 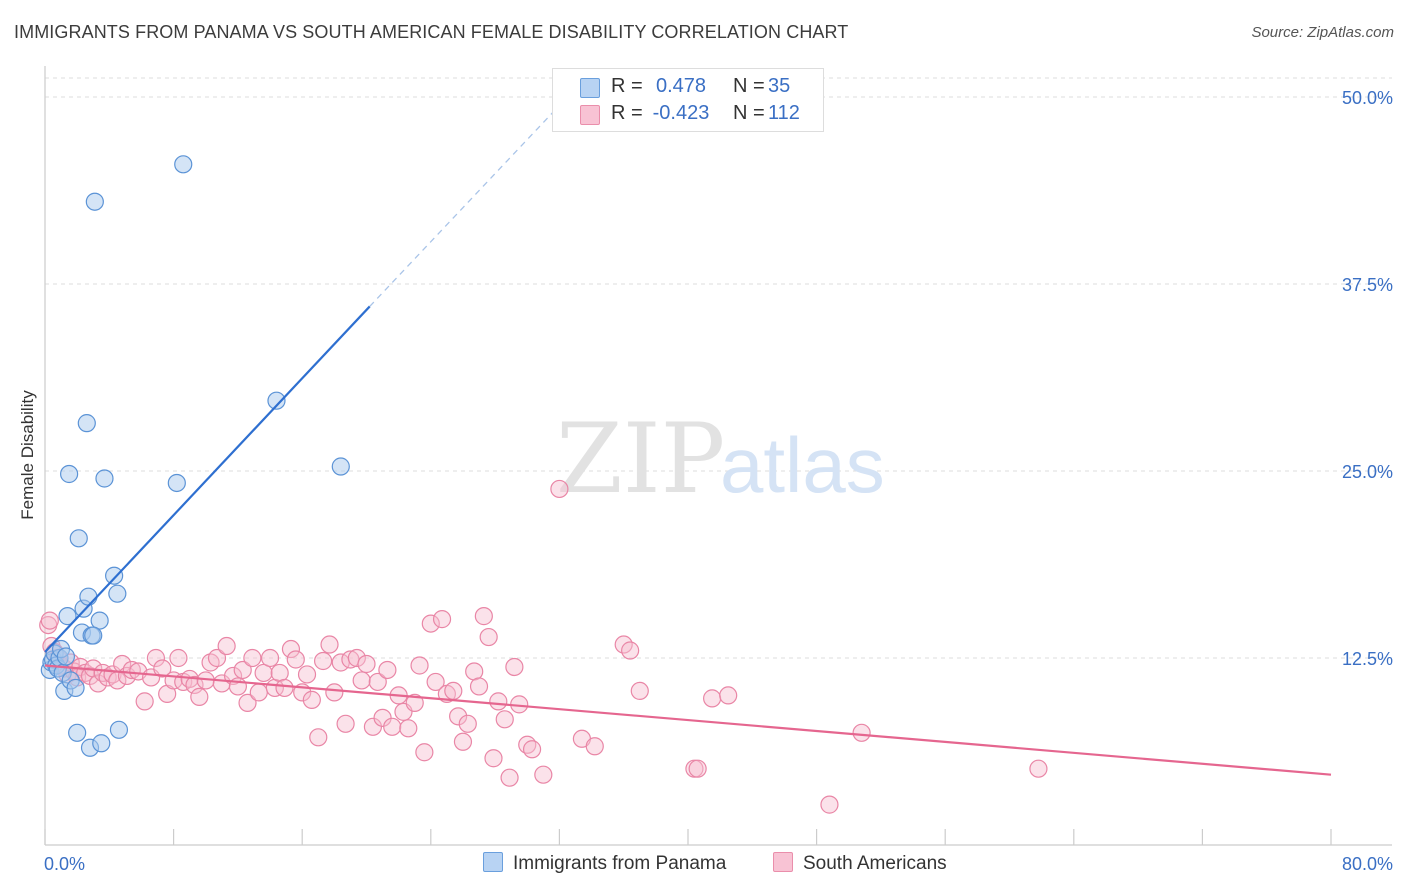 What do you see at coordinates (1367, 98) in the screenshot?
I see `y-tick-label: 50.0%` at bounding box center [1367, 98].